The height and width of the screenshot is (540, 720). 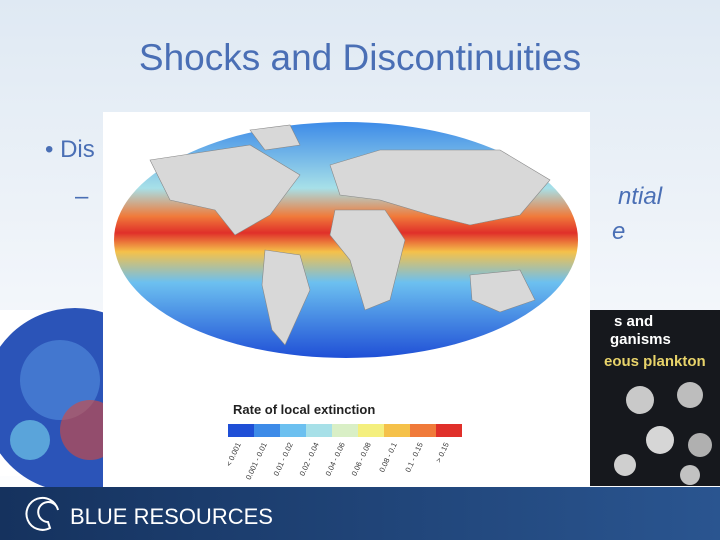 I want to click on title: Shocks and Discontinuities, so click(x=360, y=57).